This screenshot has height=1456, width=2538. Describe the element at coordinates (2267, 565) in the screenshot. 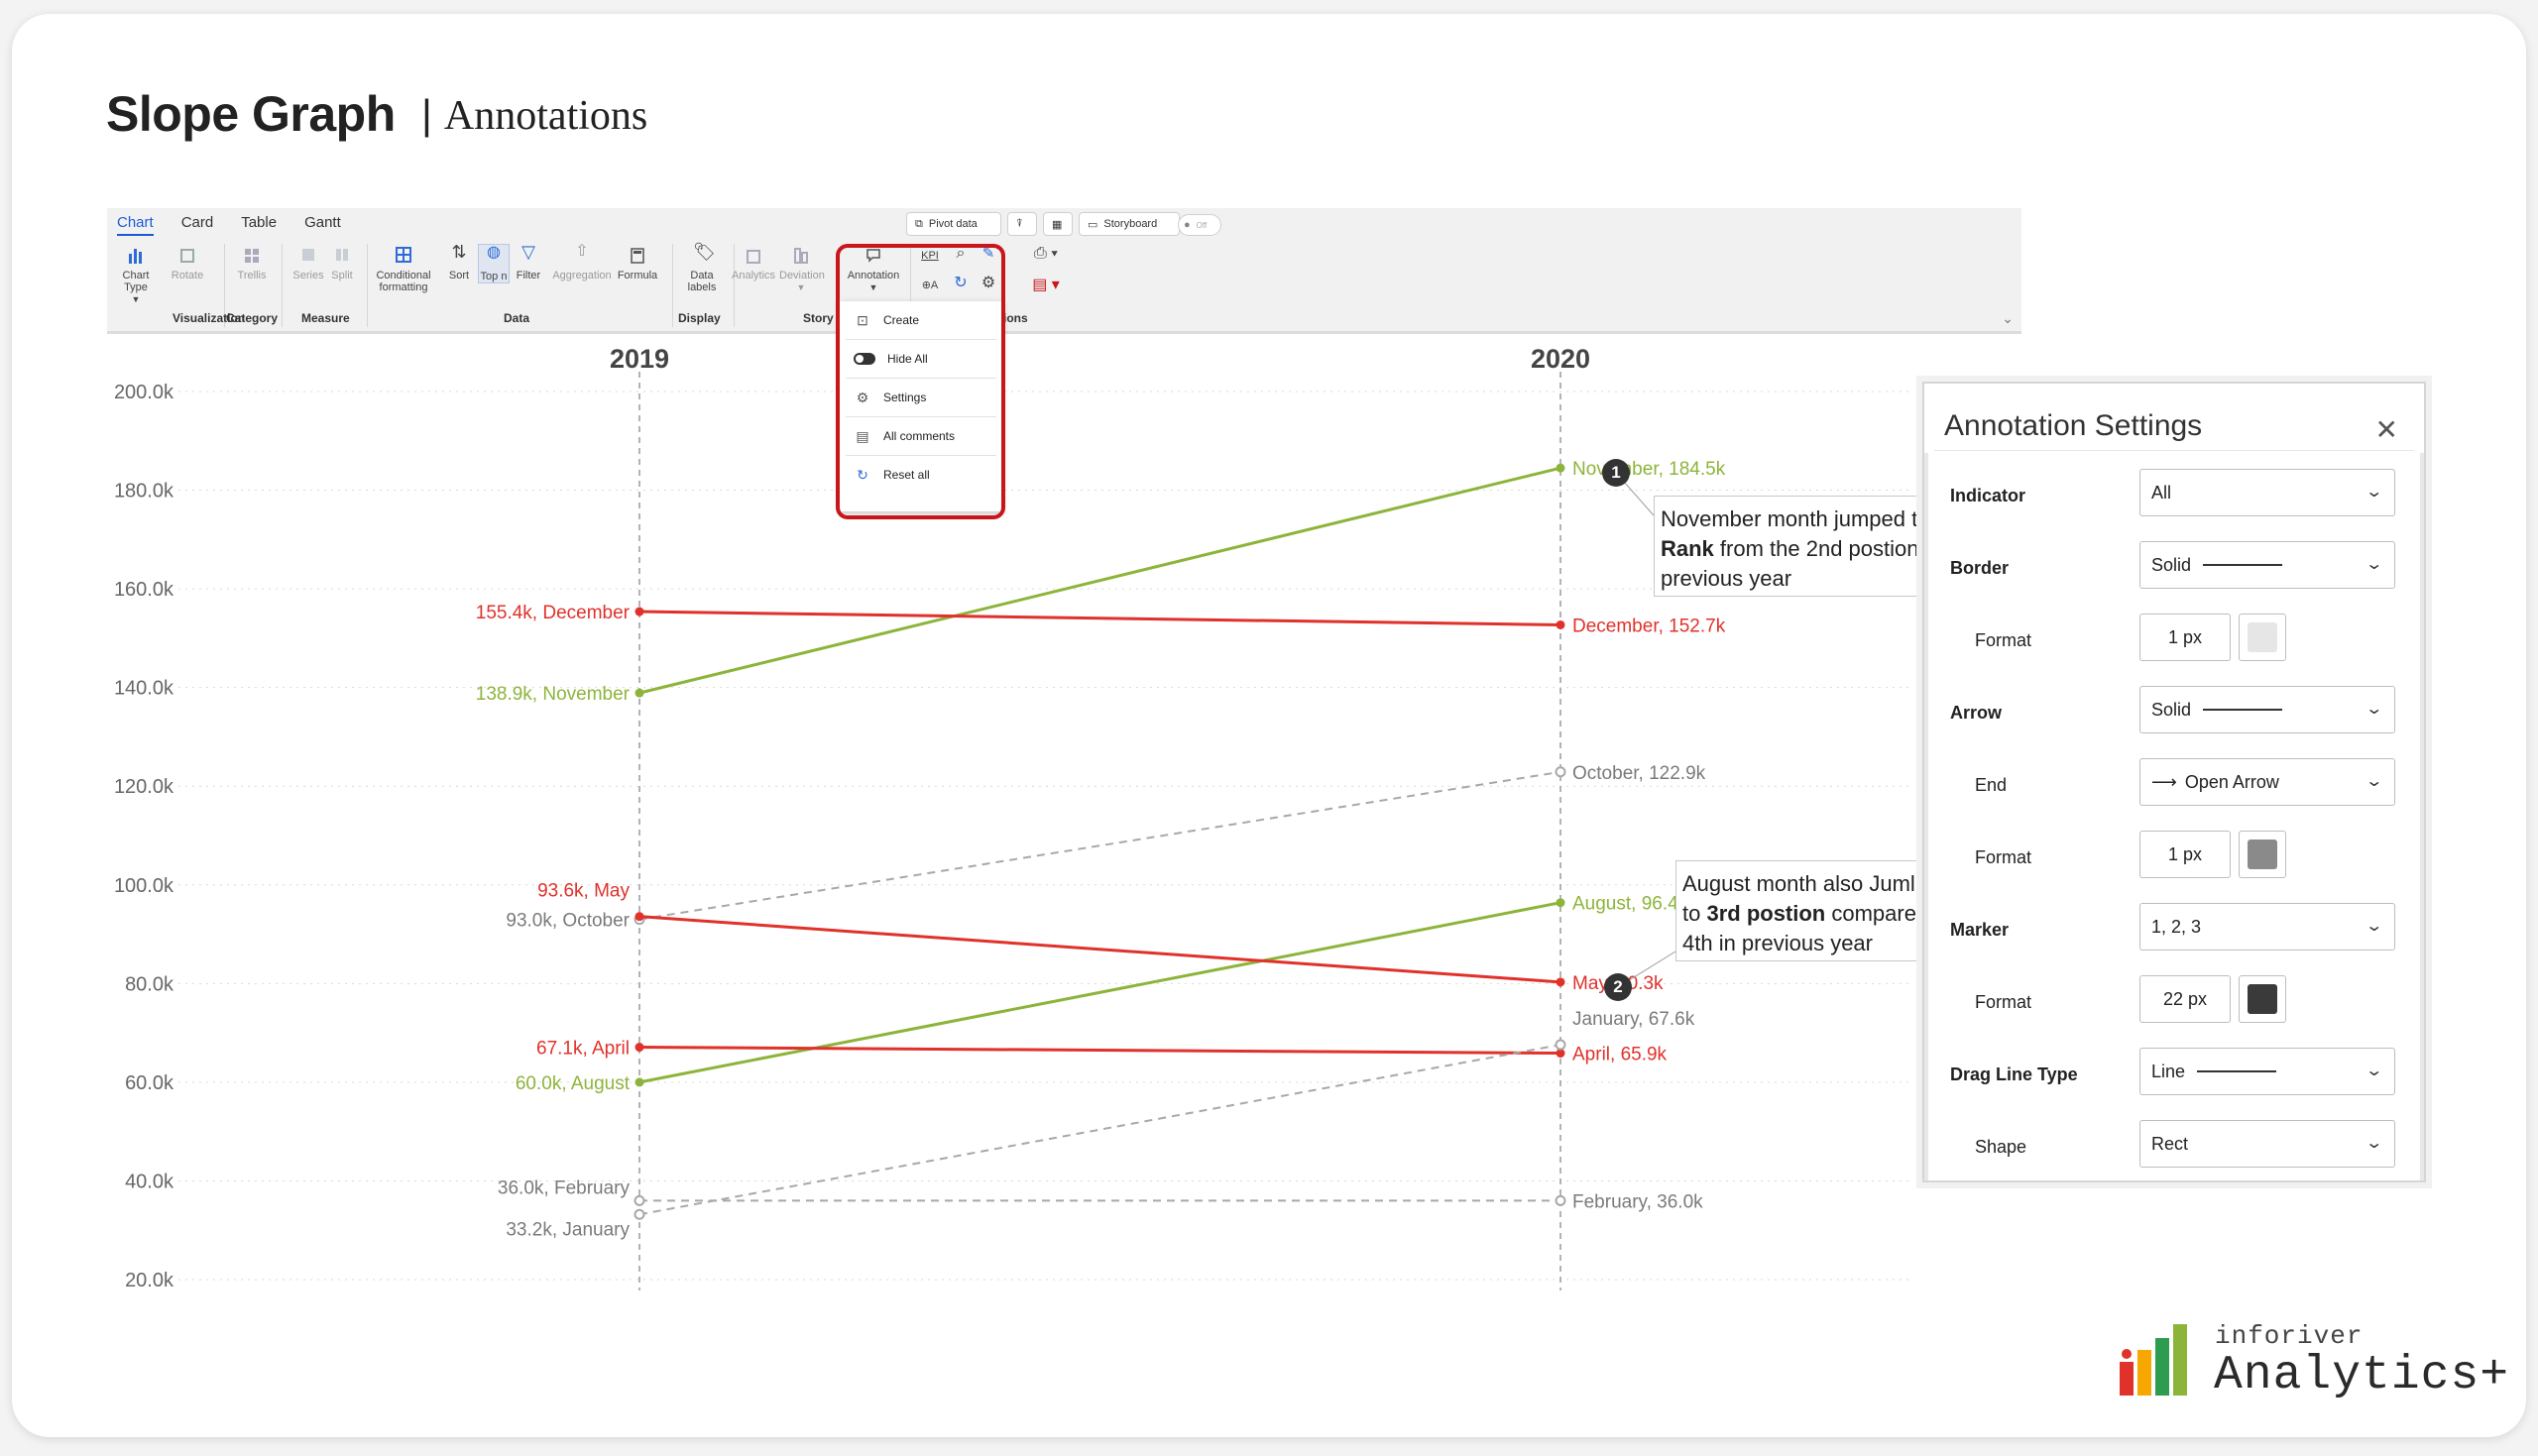

I see `border-style-select: Solid ⌄` at that location.